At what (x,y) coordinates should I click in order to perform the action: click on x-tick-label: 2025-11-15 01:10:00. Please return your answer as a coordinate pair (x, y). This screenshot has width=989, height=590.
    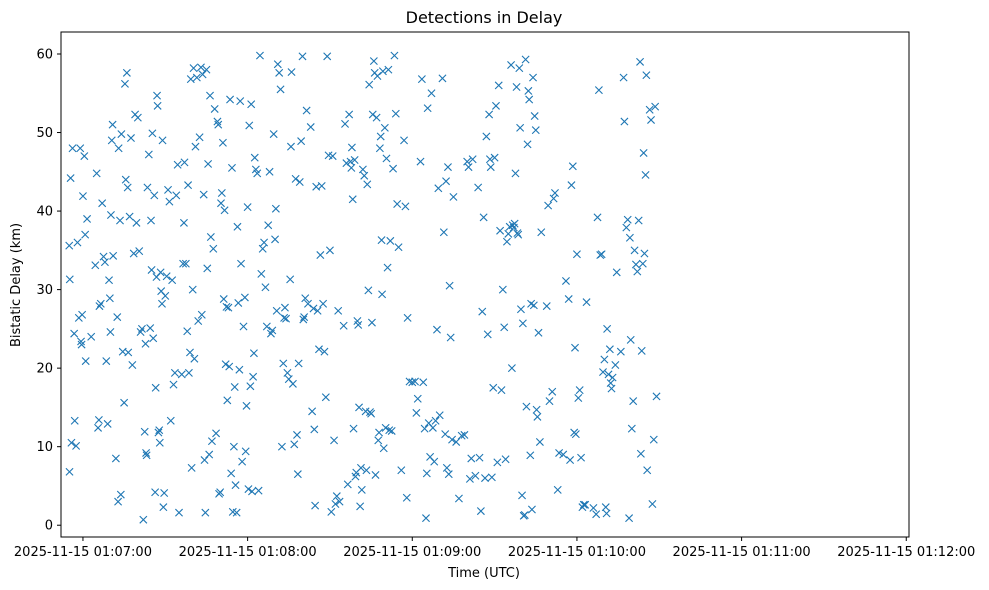
    Looking at the image, I should click on (577, 552).